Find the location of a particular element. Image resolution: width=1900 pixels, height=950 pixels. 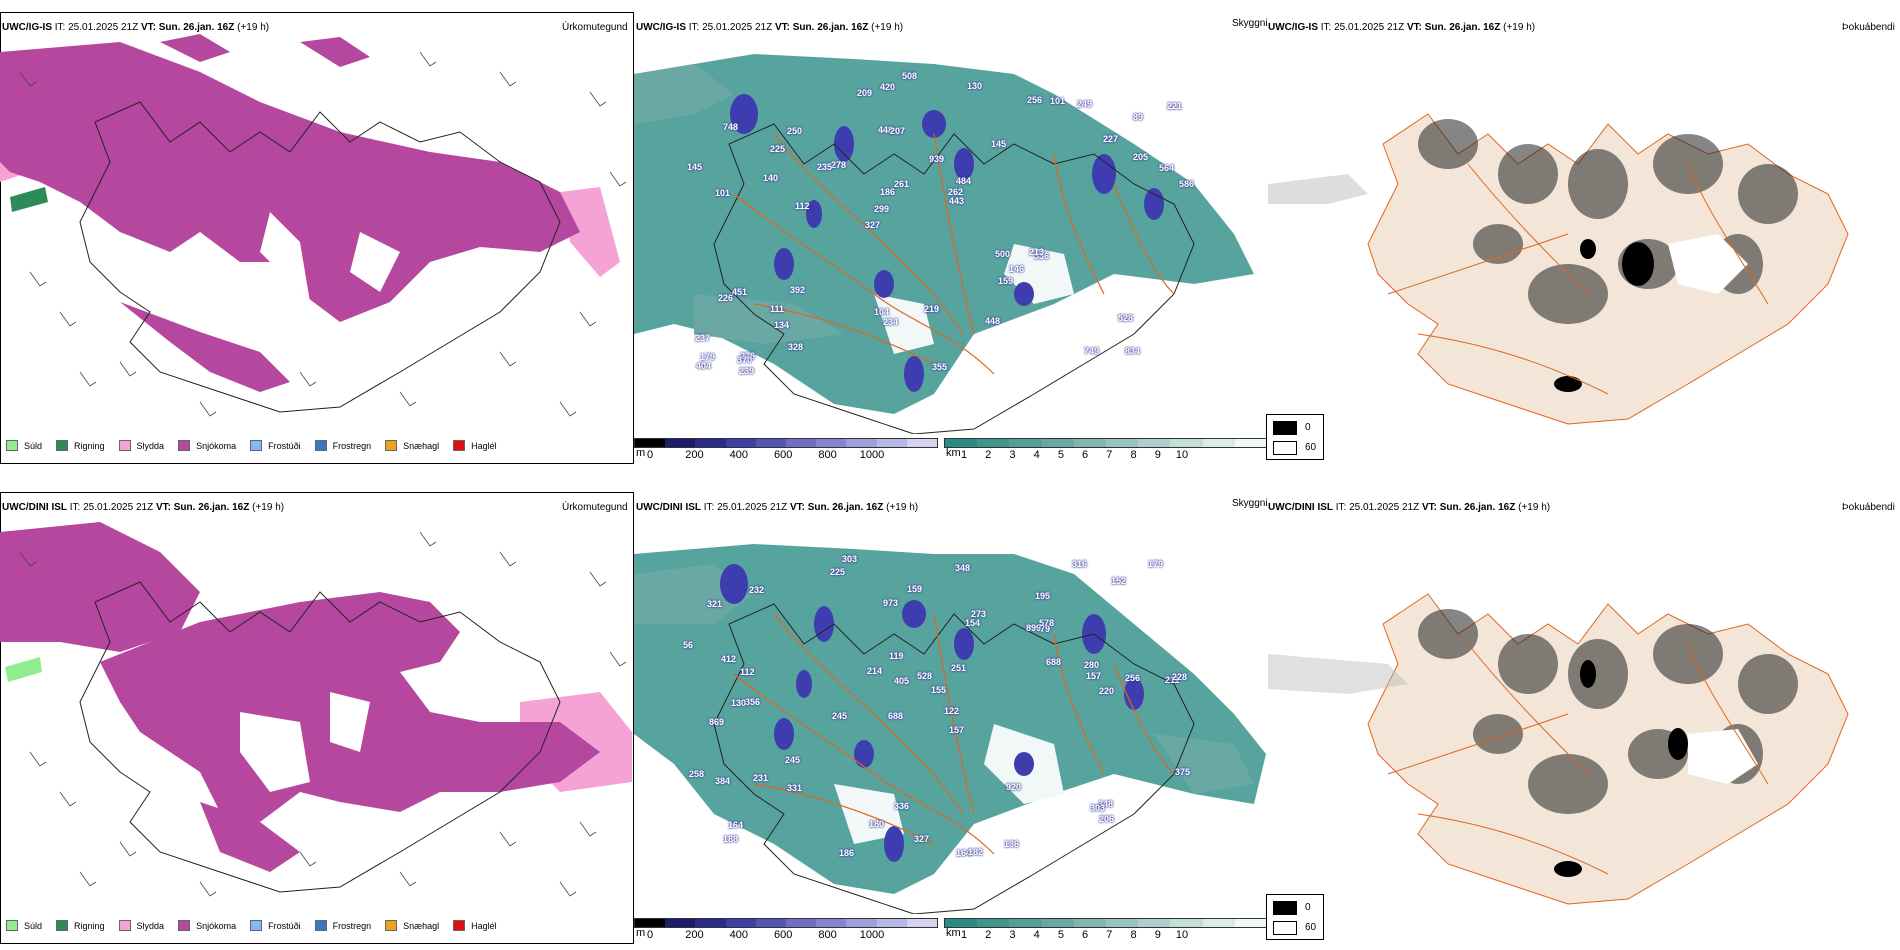

fog-key-dark-swatch is located at coordinates (1285, 428).